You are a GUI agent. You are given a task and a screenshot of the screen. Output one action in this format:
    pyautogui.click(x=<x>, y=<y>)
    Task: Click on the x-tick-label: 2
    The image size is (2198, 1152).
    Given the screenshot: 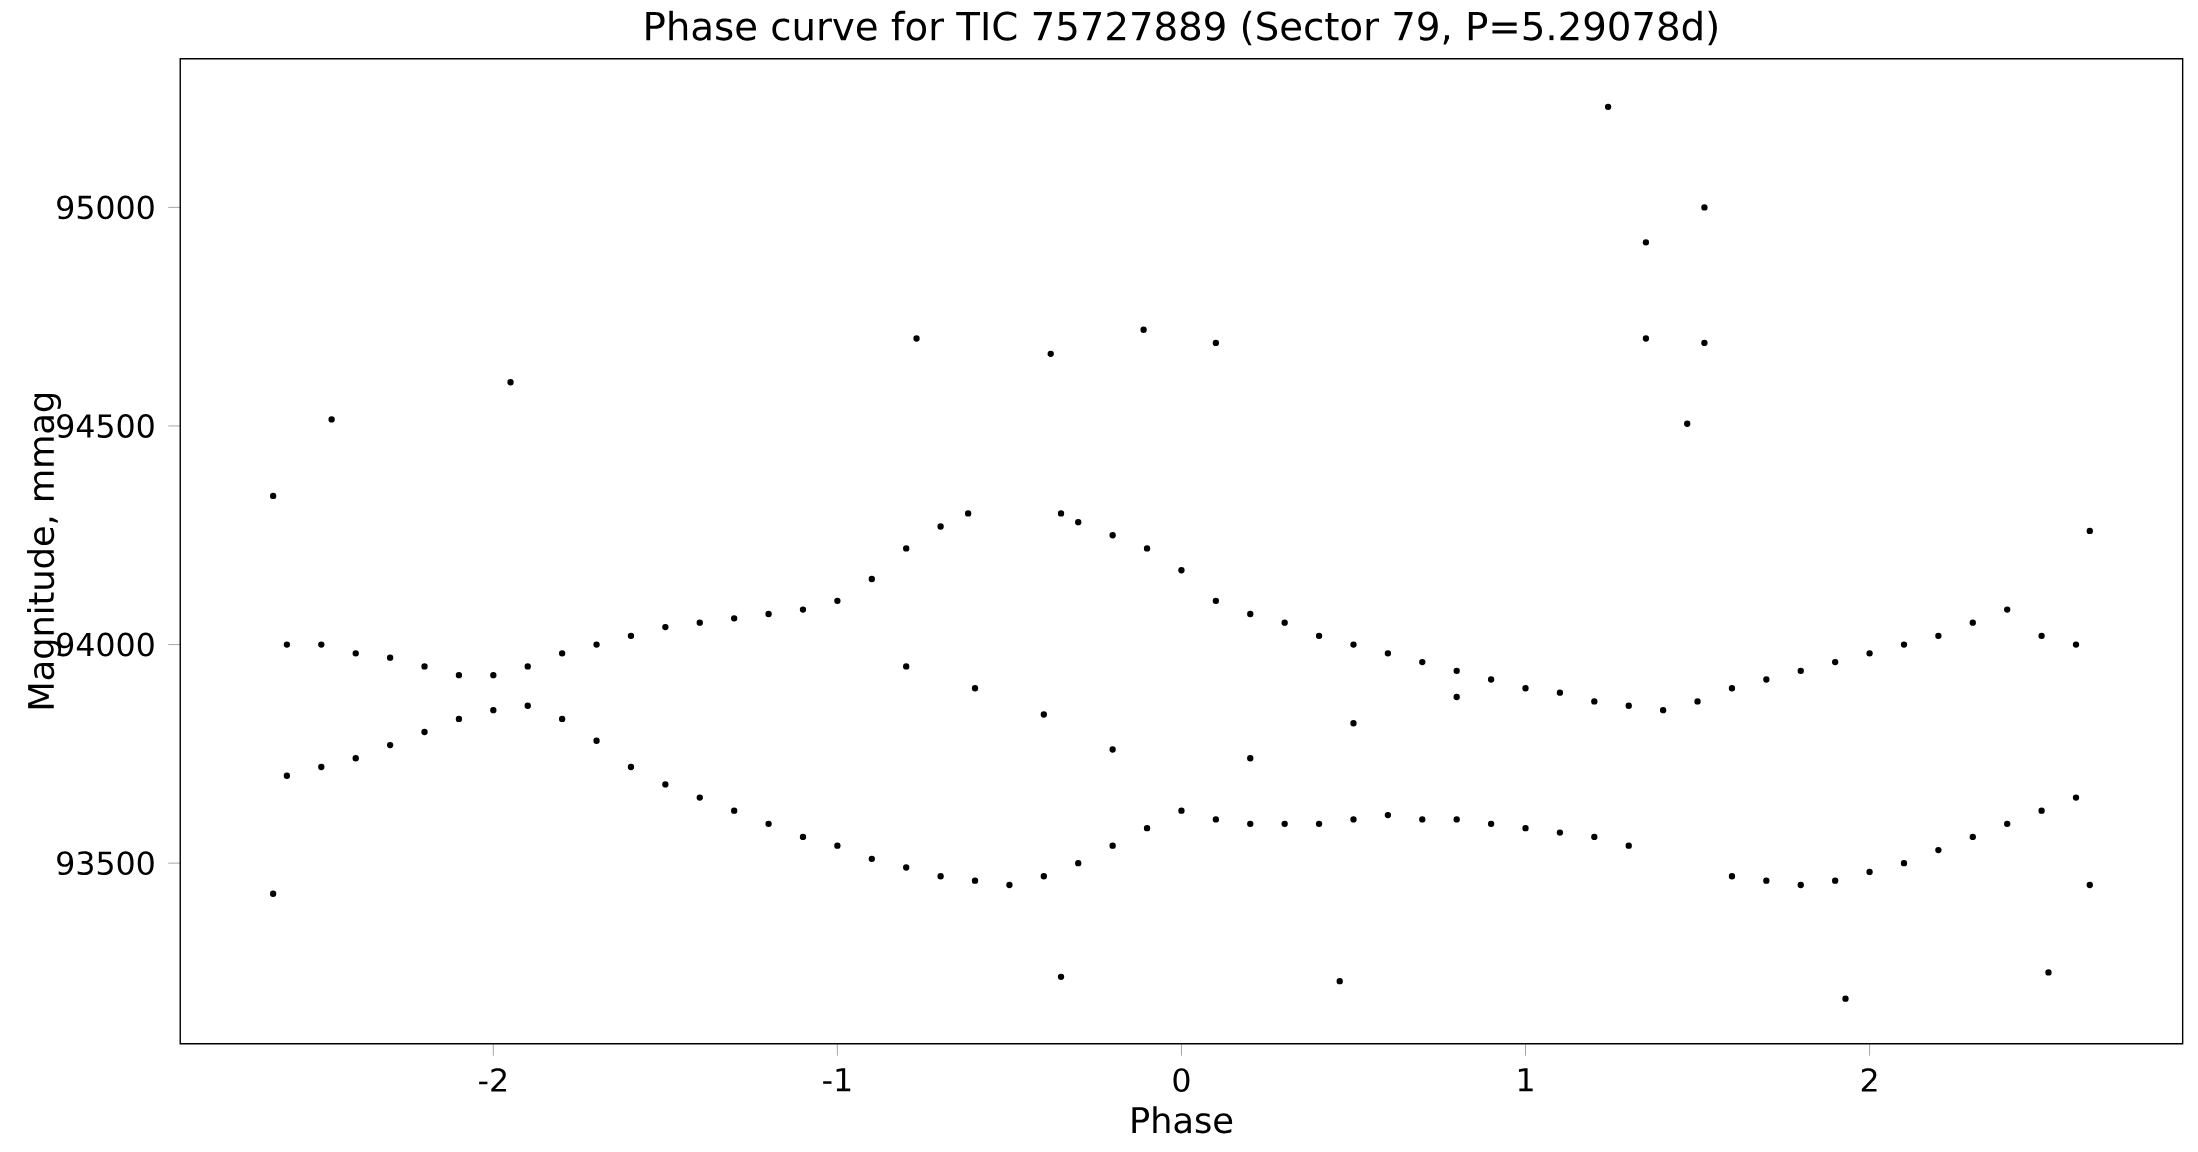 What is the action you would take?
    pyautogui.click(x=1869, y=1080)
    